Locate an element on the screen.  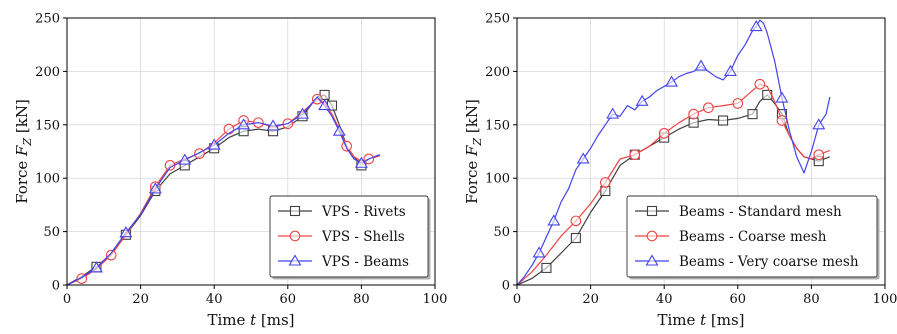
legend-label: VPS - Rivets is located at coordinates (363, 212).